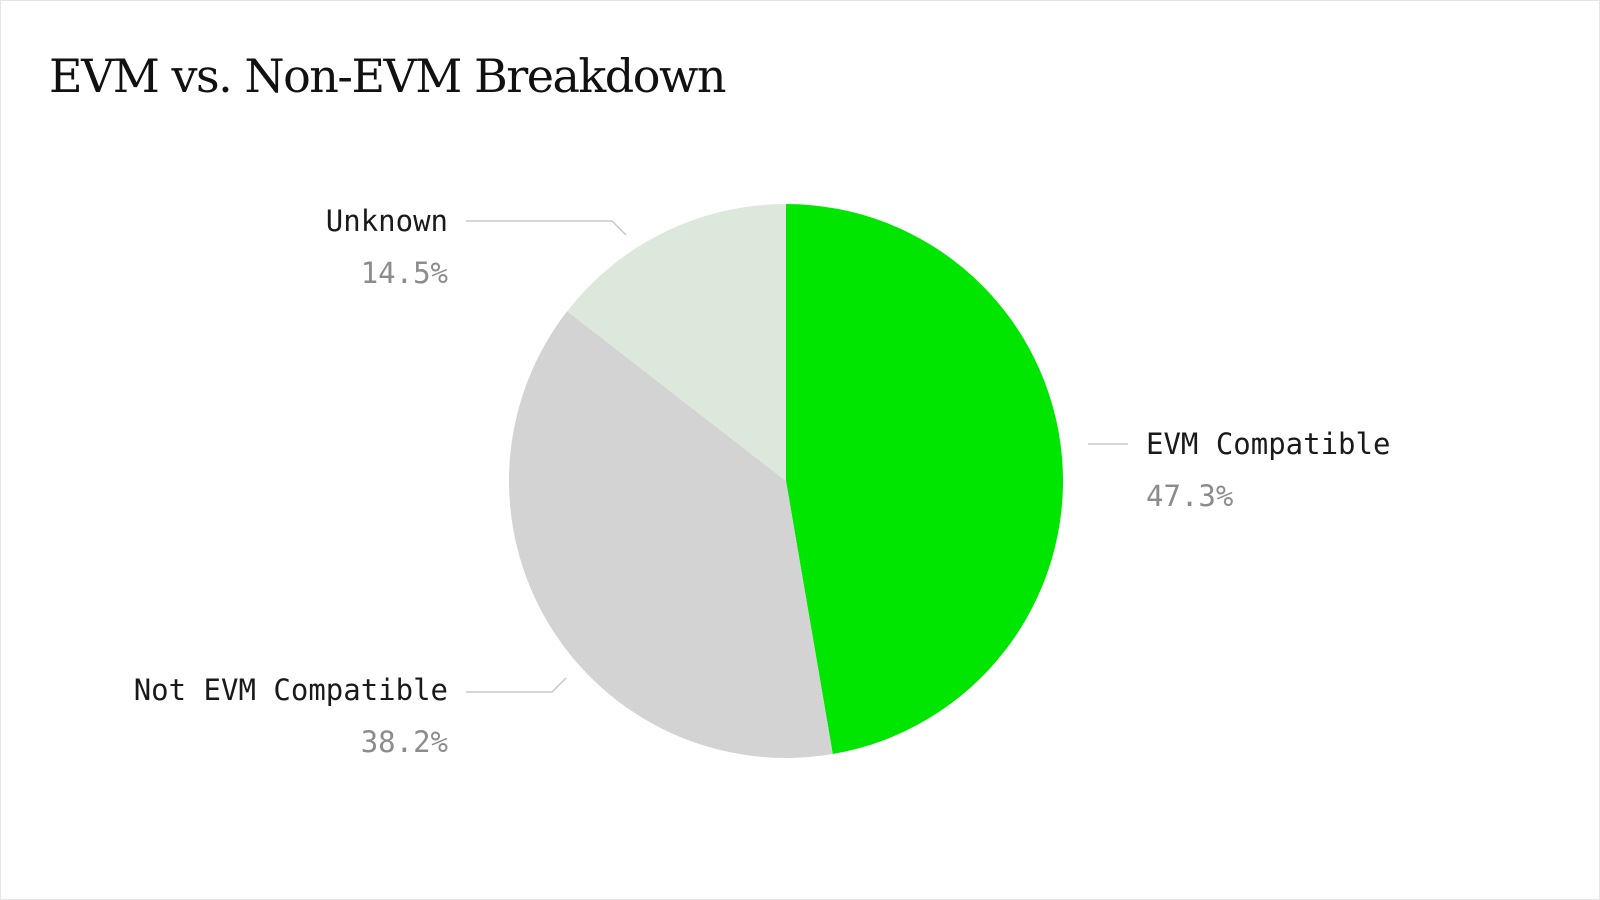  Describe the element at coordinates (1189, 496) in the screenshot. I see `slice-value-evm-compatible: 47.3%` at that location.